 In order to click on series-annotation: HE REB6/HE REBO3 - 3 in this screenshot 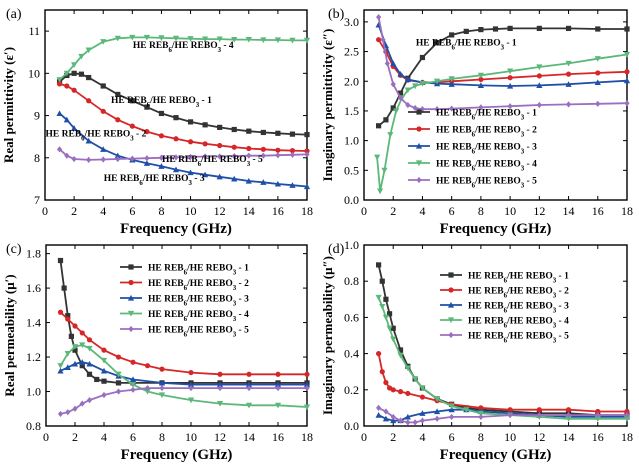, I will do `click(154, 180)`.